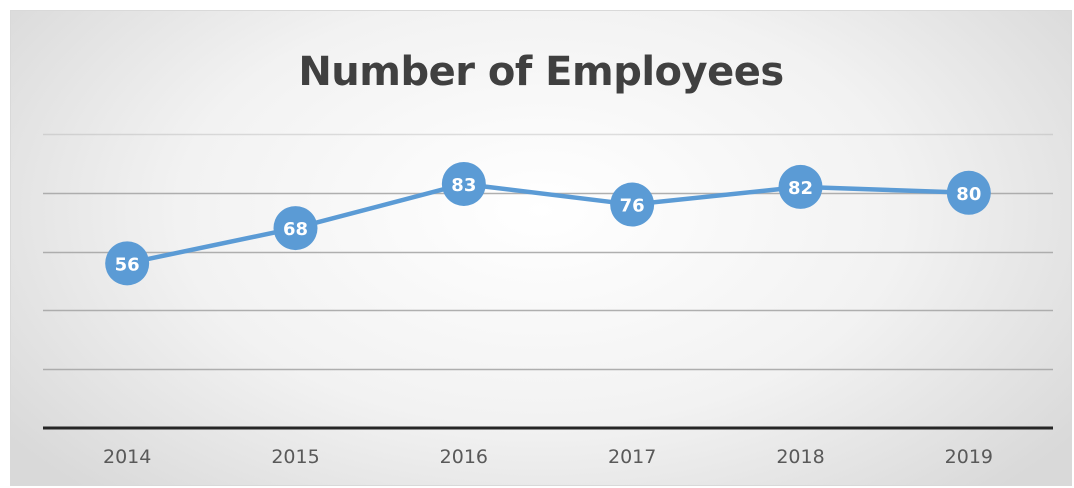  I want to click on data-label: 56, so click(127, 264).